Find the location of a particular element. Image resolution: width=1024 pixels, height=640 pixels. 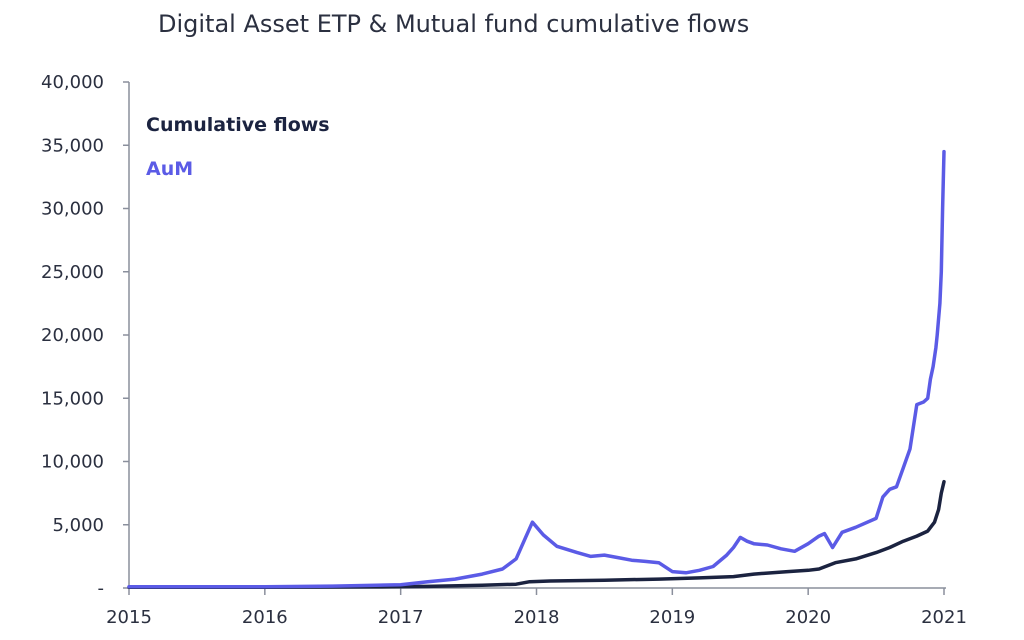

x-tick-label: 2021 is located at coordinates (944, 617).